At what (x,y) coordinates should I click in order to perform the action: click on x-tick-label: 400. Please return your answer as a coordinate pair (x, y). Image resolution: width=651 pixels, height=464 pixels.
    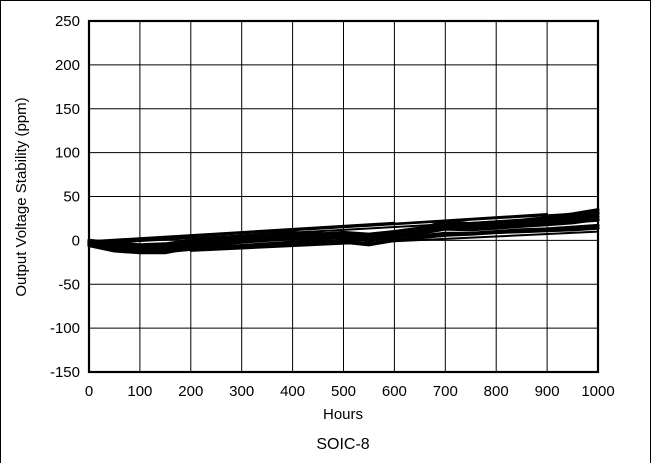
    Looking at the image, I should click on (292, 391).